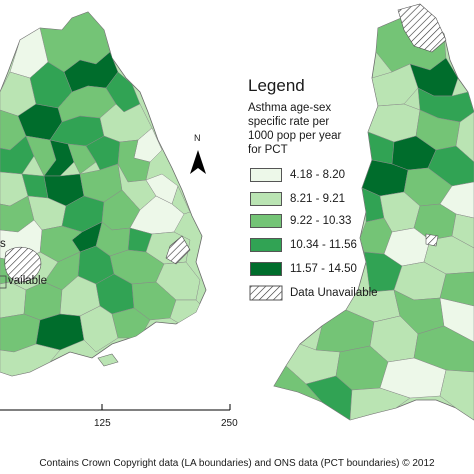 Image resolution: width=474 pixels, height=474 pixels. I want to click on legend-subtitle-line: Asthma age-sex, so click(290, 108).